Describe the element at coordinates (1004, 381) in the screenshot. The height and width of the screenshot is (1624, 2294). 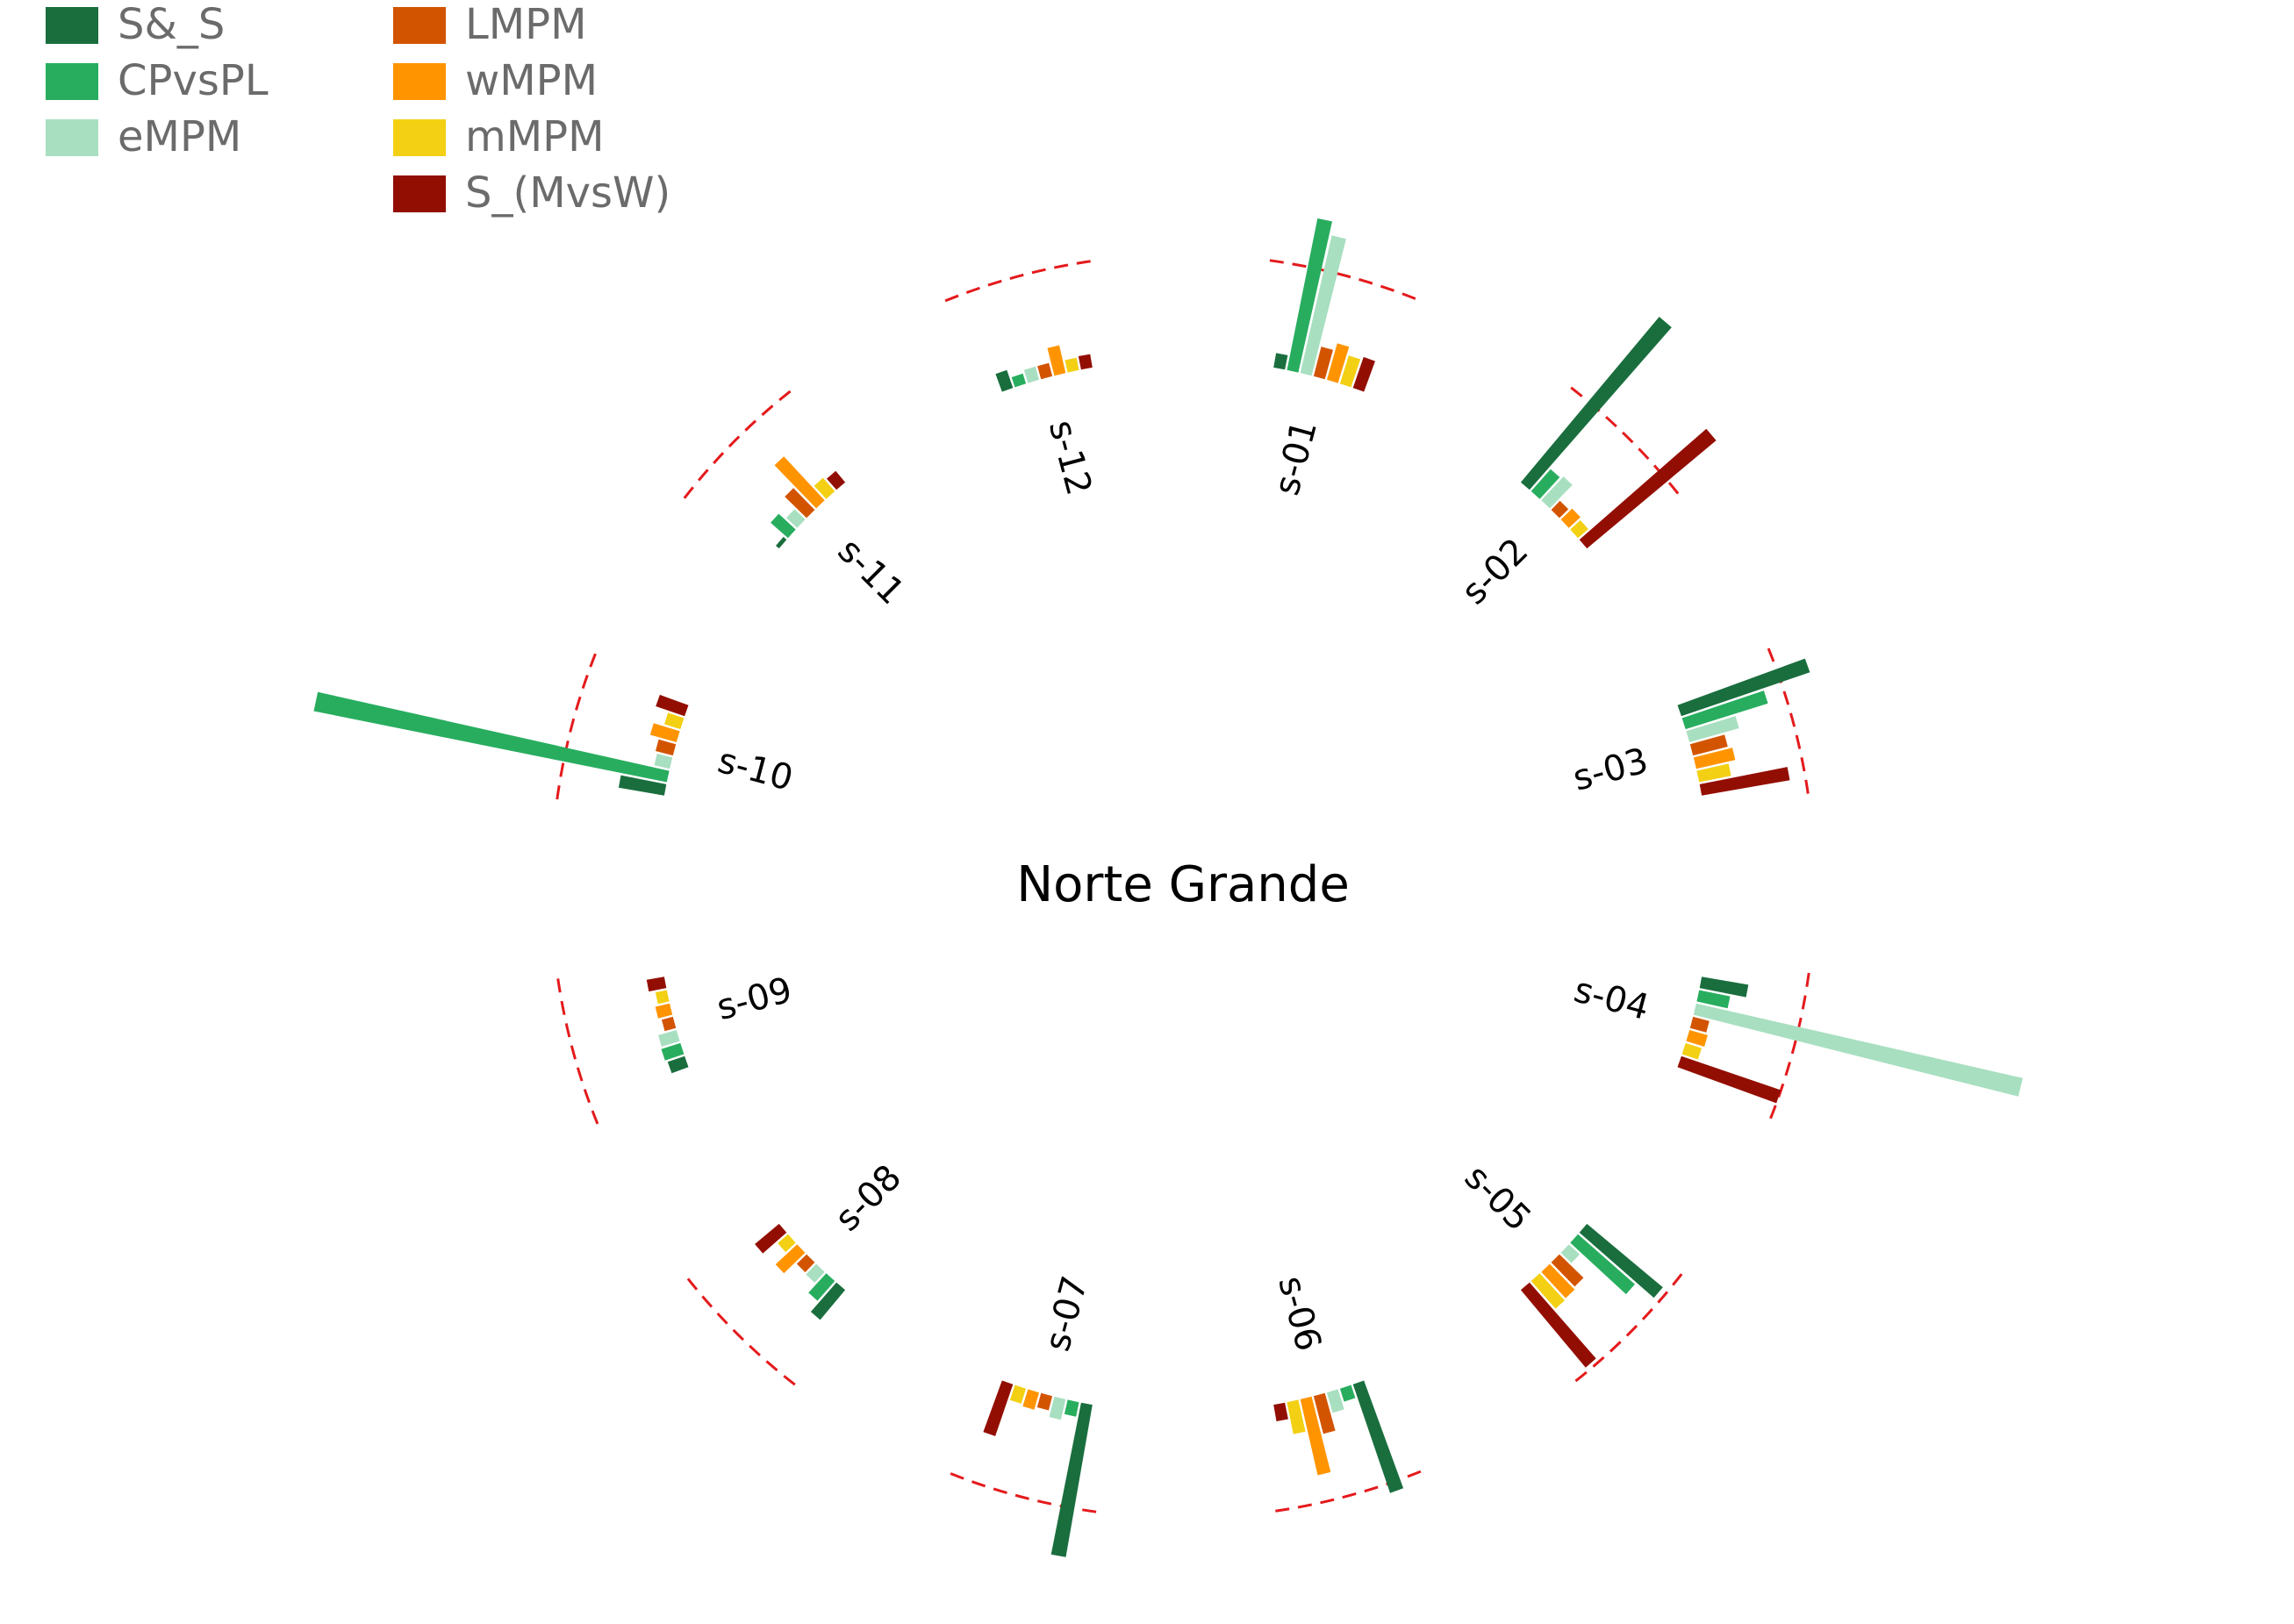
I see `bar-s-12-s-s` at that location.